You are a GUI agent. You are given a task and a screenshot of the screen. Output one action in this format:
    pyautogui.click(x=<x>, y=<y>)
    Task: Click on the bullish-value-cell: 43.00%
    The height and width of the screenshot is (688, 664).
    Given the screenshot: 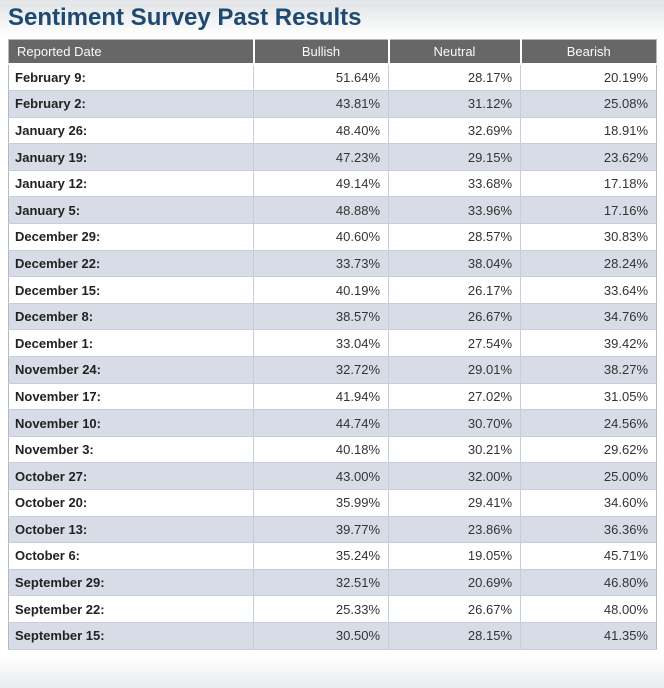 What is the action you would take?
    pyautogui.click(x=321, y=476)
    